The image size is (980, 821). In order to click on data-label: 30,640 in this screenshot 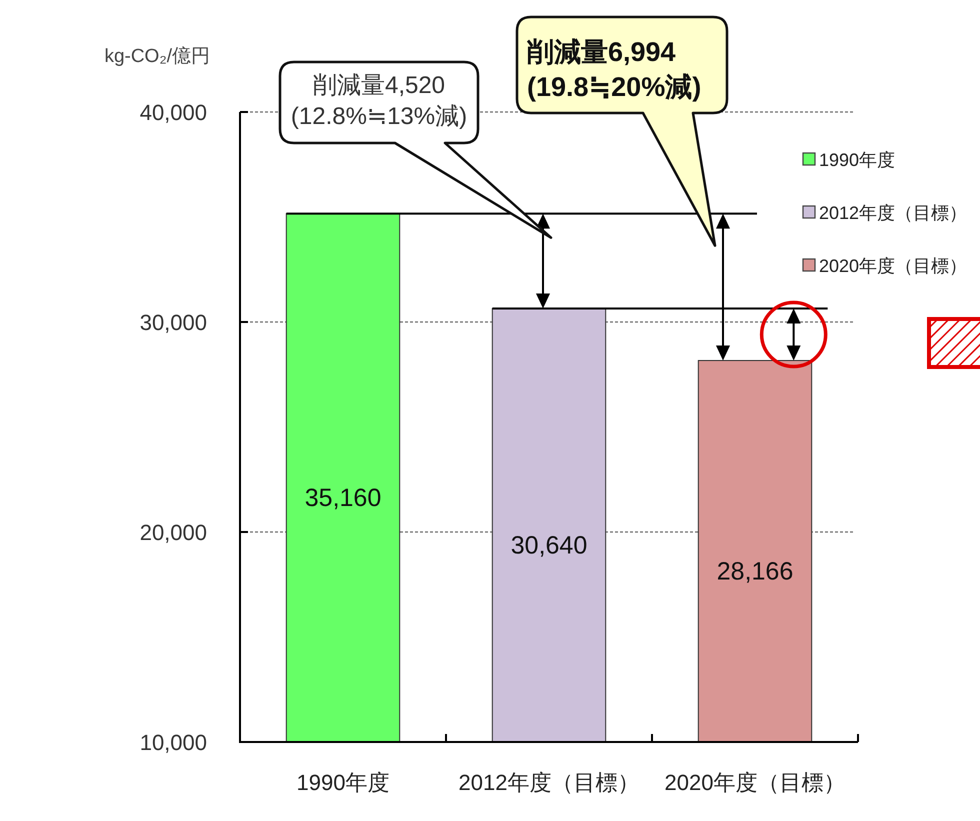, I will do `click(549, 545)`.